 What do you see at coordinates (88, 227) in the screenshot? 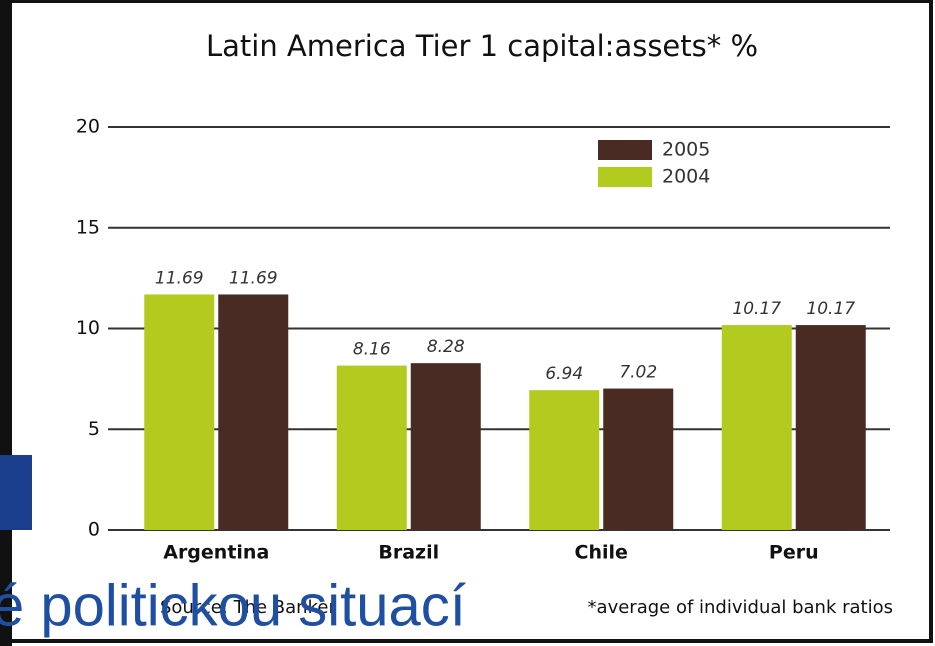
I see `y-tick-label: 15` at bounding box center [88, 227].